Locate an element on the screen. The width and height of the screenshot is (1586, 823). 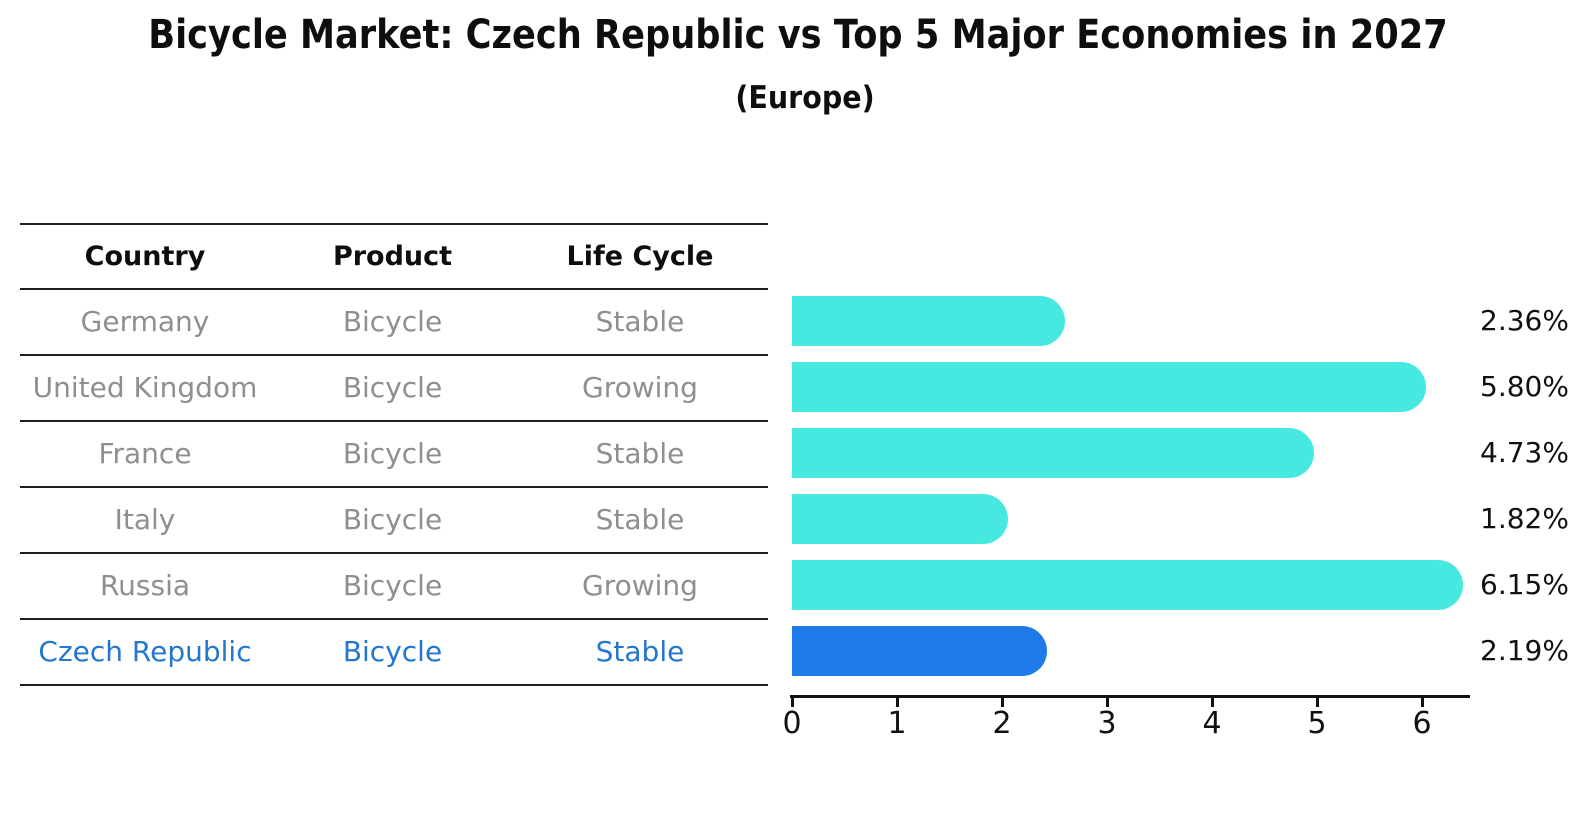
value-label: 4.73% is located at coordinates (1524, 452).